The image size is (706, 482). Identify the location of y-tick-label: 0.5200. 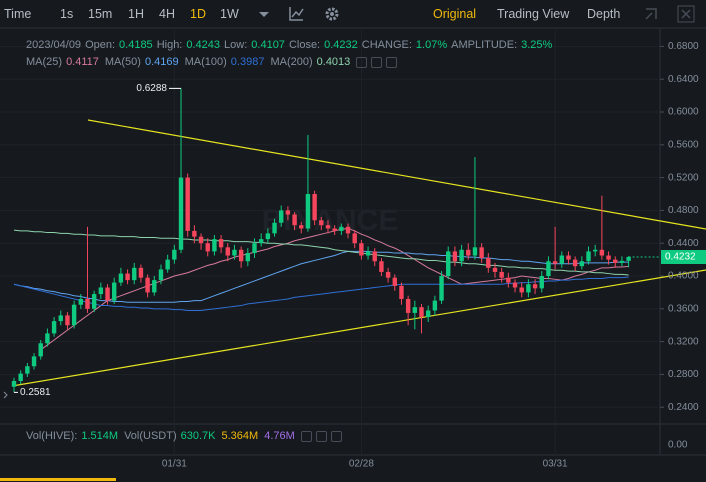
(683, 177).